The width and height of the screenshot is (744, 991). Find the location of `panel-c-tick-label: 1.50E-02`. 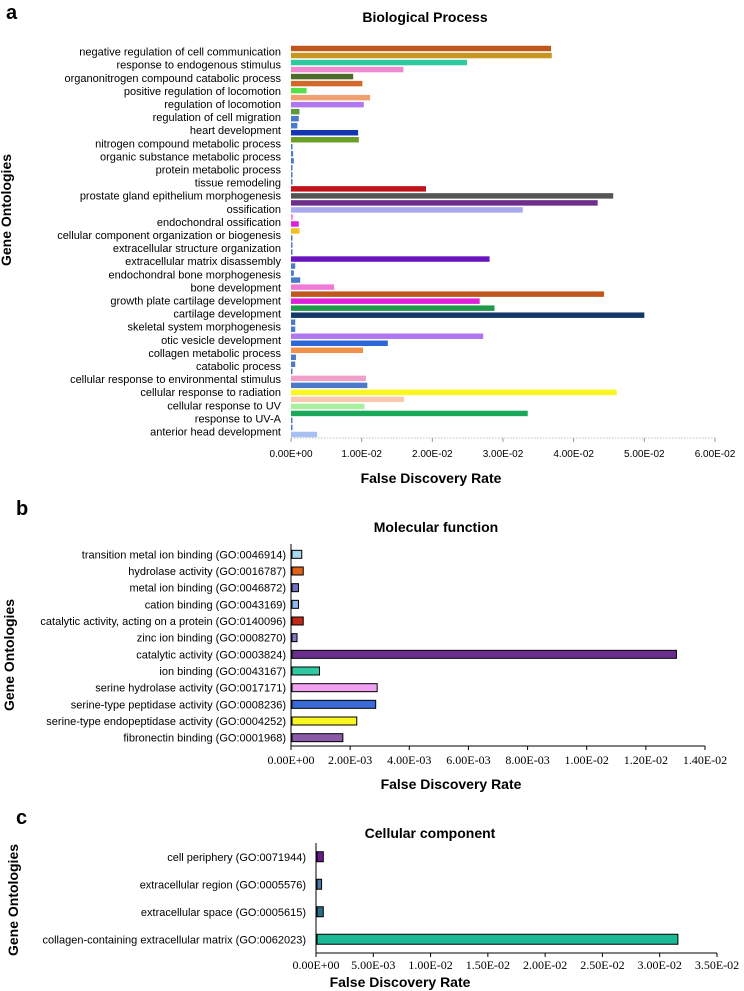

panel-c-tick-label: 1.50E-02 is located at coordinates (488, 965).